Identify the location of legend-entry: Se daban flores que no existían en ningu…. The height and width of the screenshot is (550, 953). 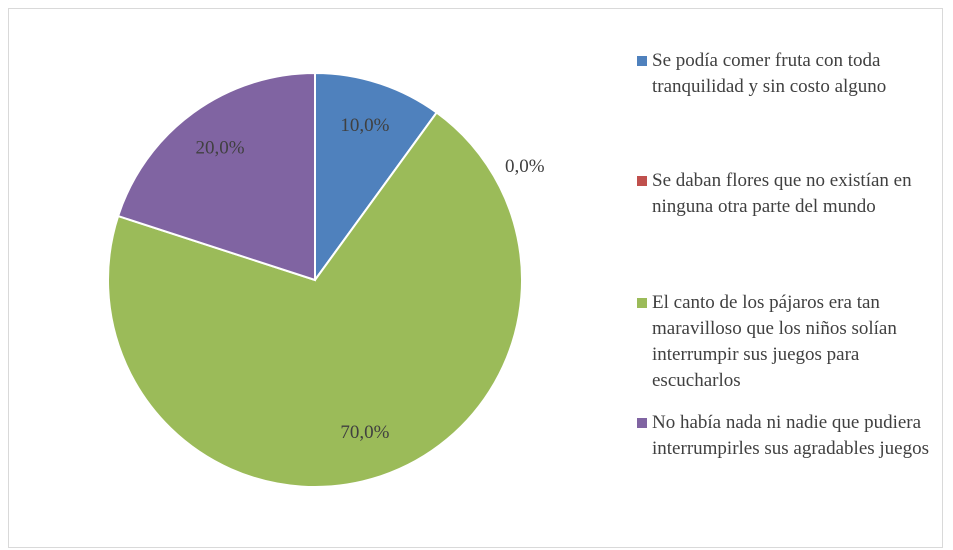
(787, 194).